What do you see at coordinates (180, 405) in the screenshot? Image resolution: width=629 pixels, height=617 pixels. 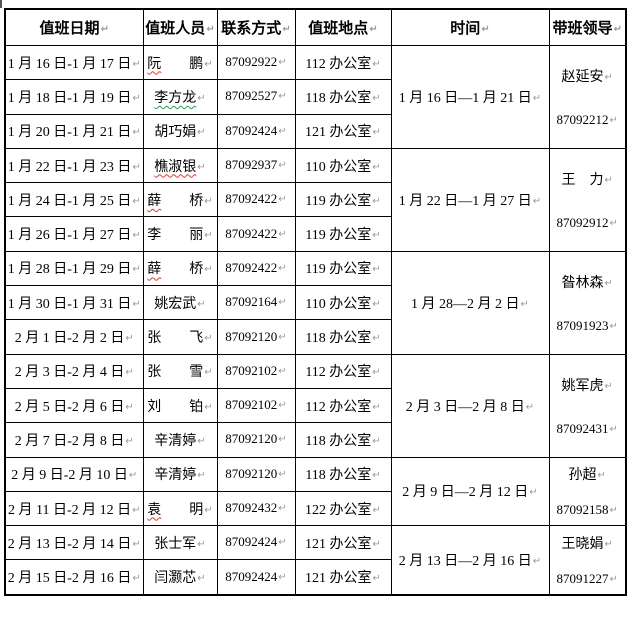 I see `duty-person-cell: 刘 铂↵` at bounding box center [180, 405].